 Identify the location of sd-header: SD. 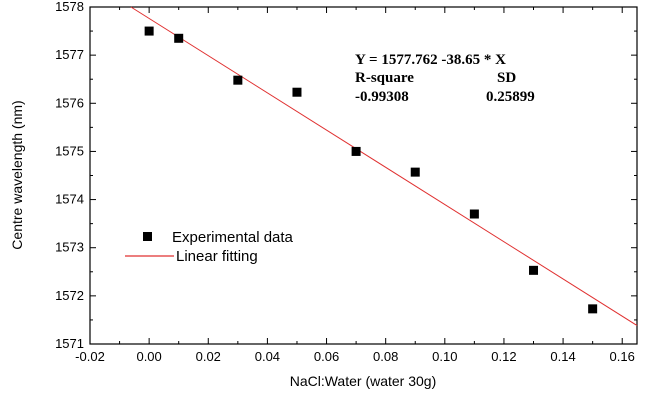
(506, 78).